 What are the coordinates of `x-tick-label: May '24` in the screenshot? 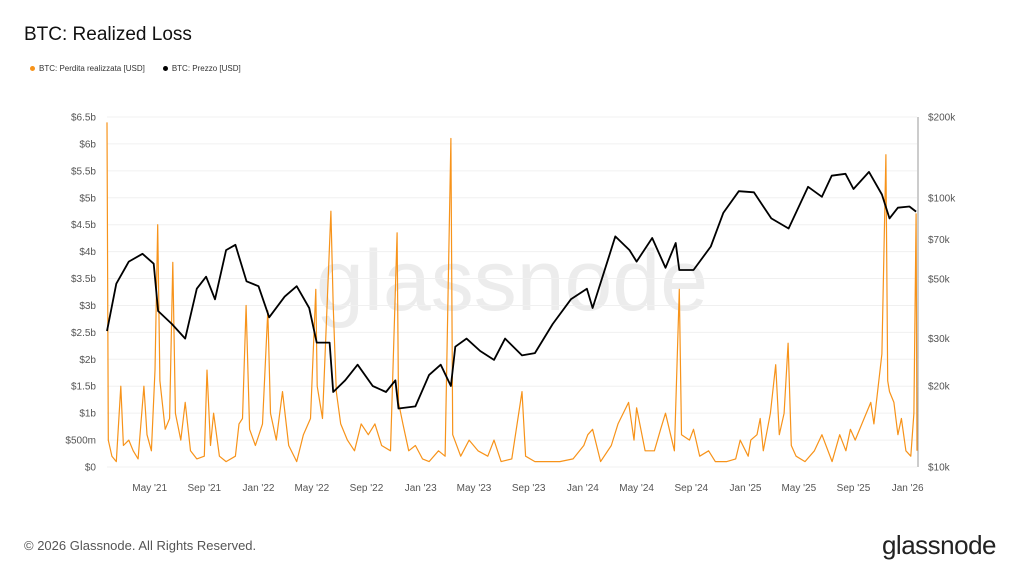 It's located at (636, 488).